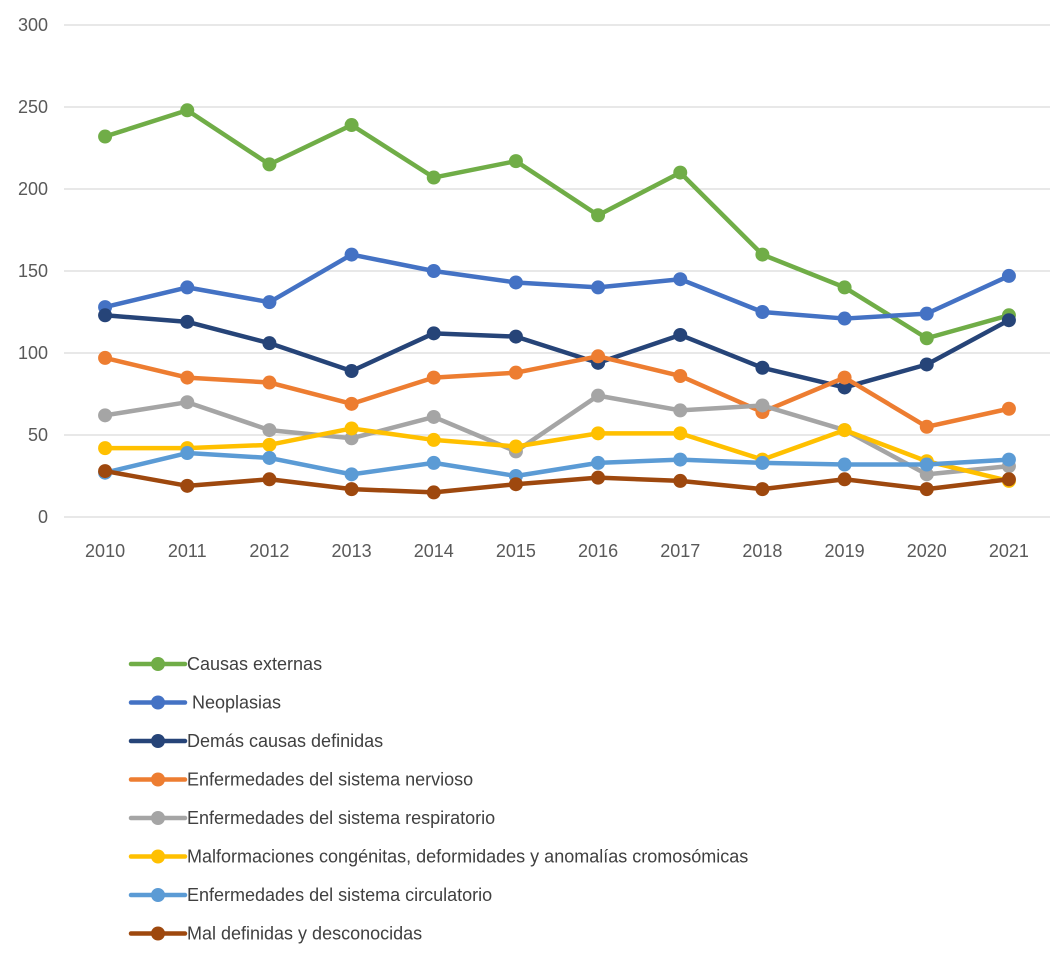 The image size is (1055, 953). Describe the element at coordinates (234, 703) in the screenshot. I see `legend-label: Neoplasias` at that location.